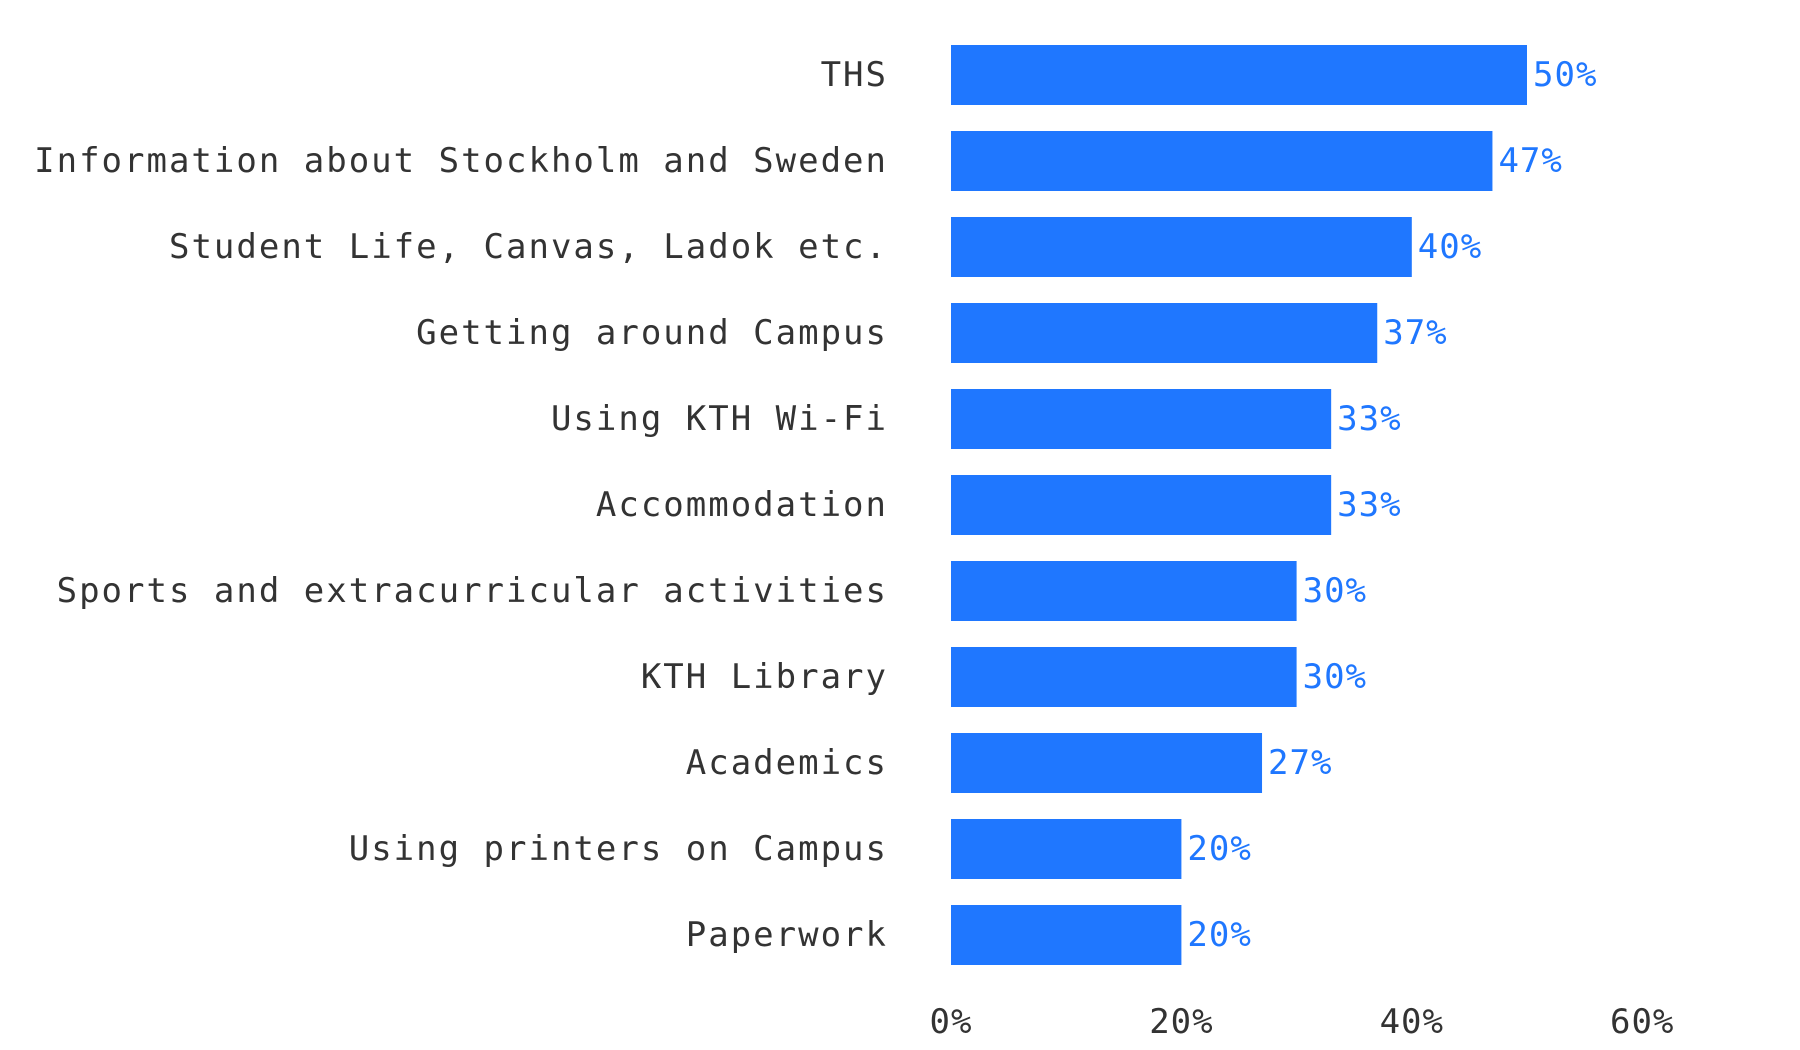  Describe the element at coordinates (528, 247) in the screenshot. I see `category-label: Student Life, Canvas, Ladok etc.` at that location.